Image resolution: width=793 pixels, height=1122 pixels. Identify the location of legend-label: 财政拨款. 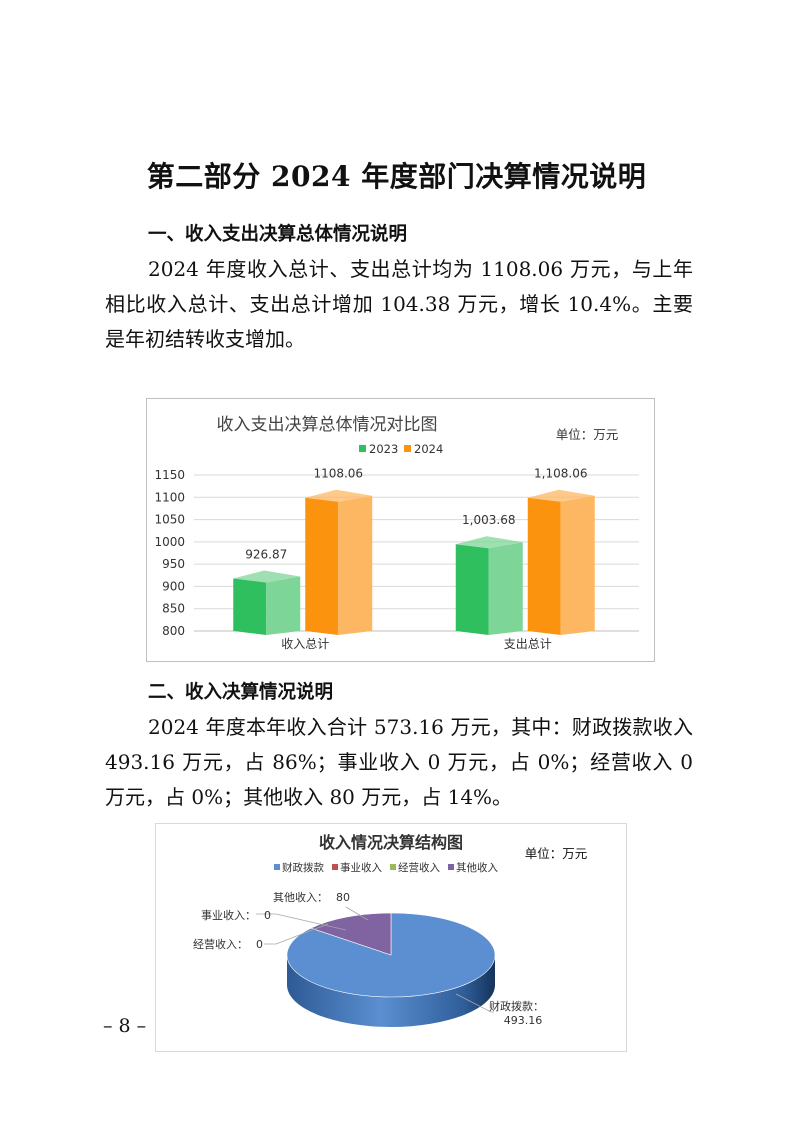
(303, 867).